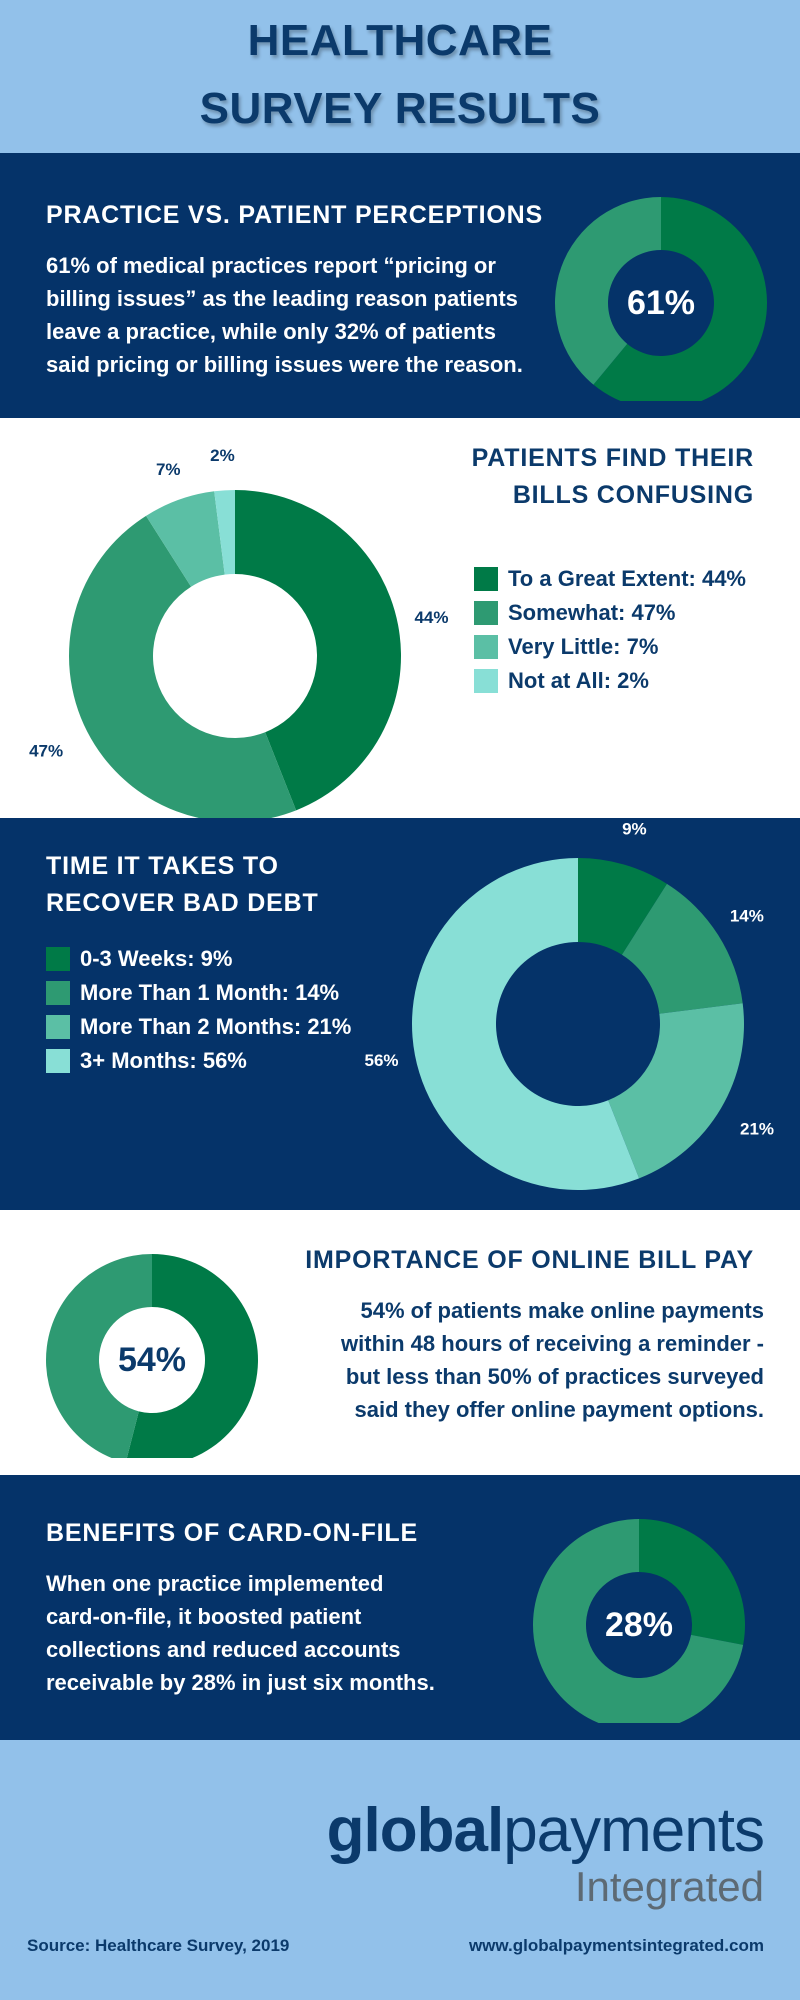 This screenshot has height=2000, width=800. Describe the element at coordinates (529, 1260) in the screenshot. I see `section4-heading: IMPORTANCE OF ONLINE BILL PAY` at that location.